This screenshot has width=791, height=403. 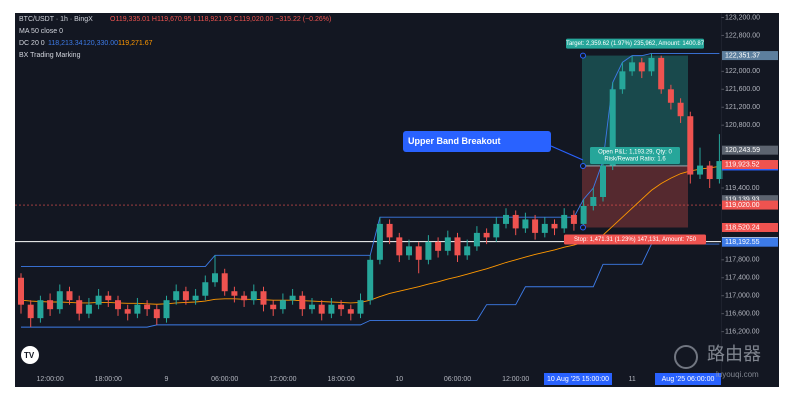 What do you see at coordinates (742, 55) in the screenshot?
I see `price-label: 122,351.37` at bounding box center [742, 55].